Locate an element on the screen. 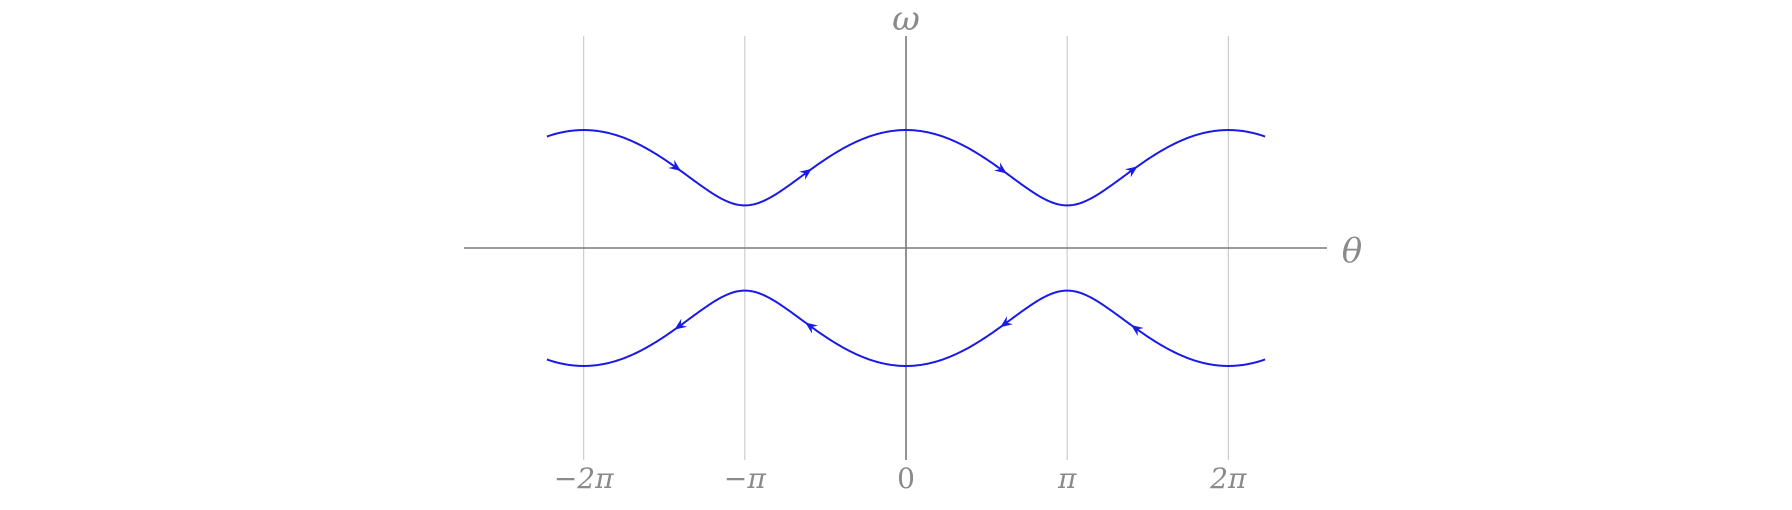 This screenshot has width=1792, height=510. tick-label-2: 0 is located at coordinates (906, 478).